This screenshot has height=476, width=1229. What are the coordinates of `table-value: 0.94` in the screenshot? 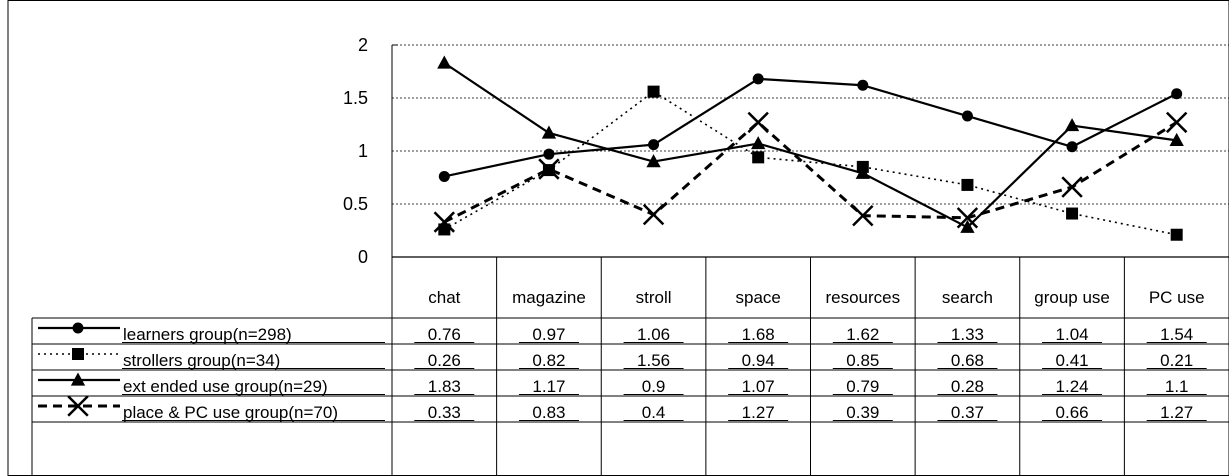 It's located at (758, 360).